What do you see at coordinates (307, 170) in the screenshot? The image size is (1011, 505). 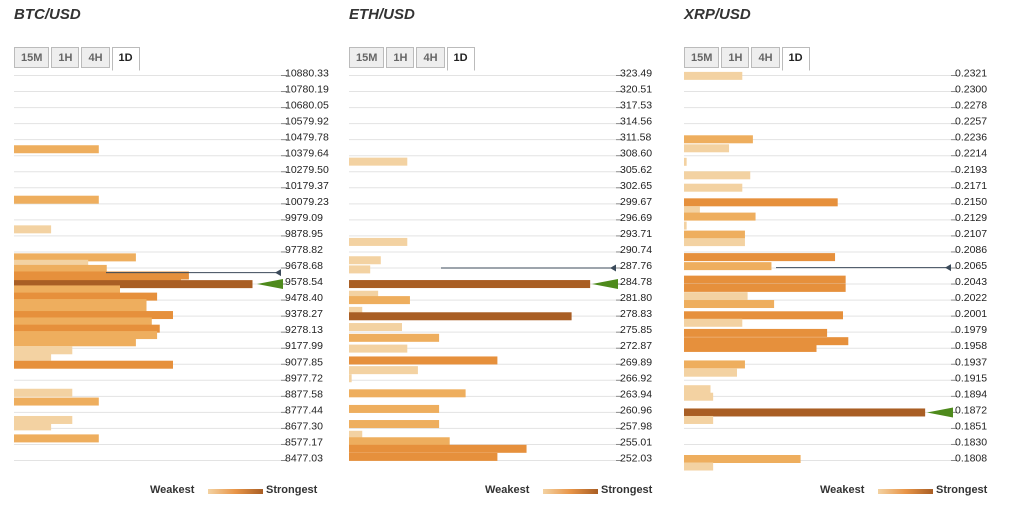 I see `tick-label: 10279.50` at bounding box center [307, 170].